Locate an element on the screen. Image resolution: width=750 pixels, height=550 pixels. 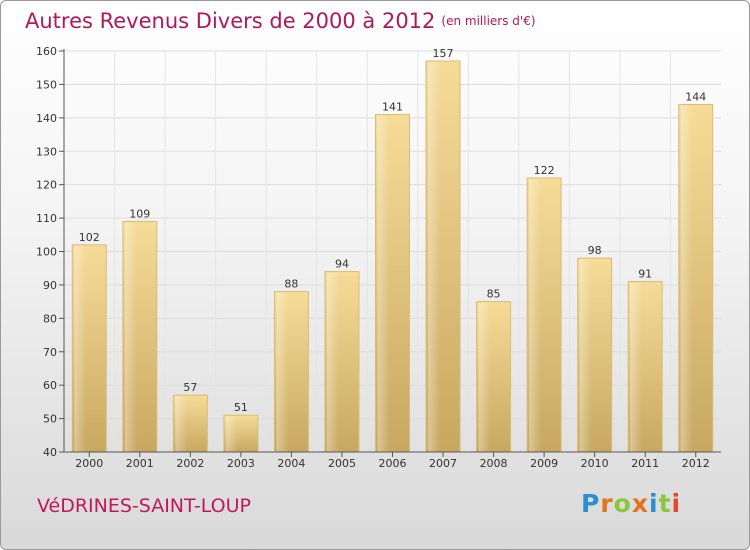
x-tick-label: 2001 is located at coordinates (140, 463).